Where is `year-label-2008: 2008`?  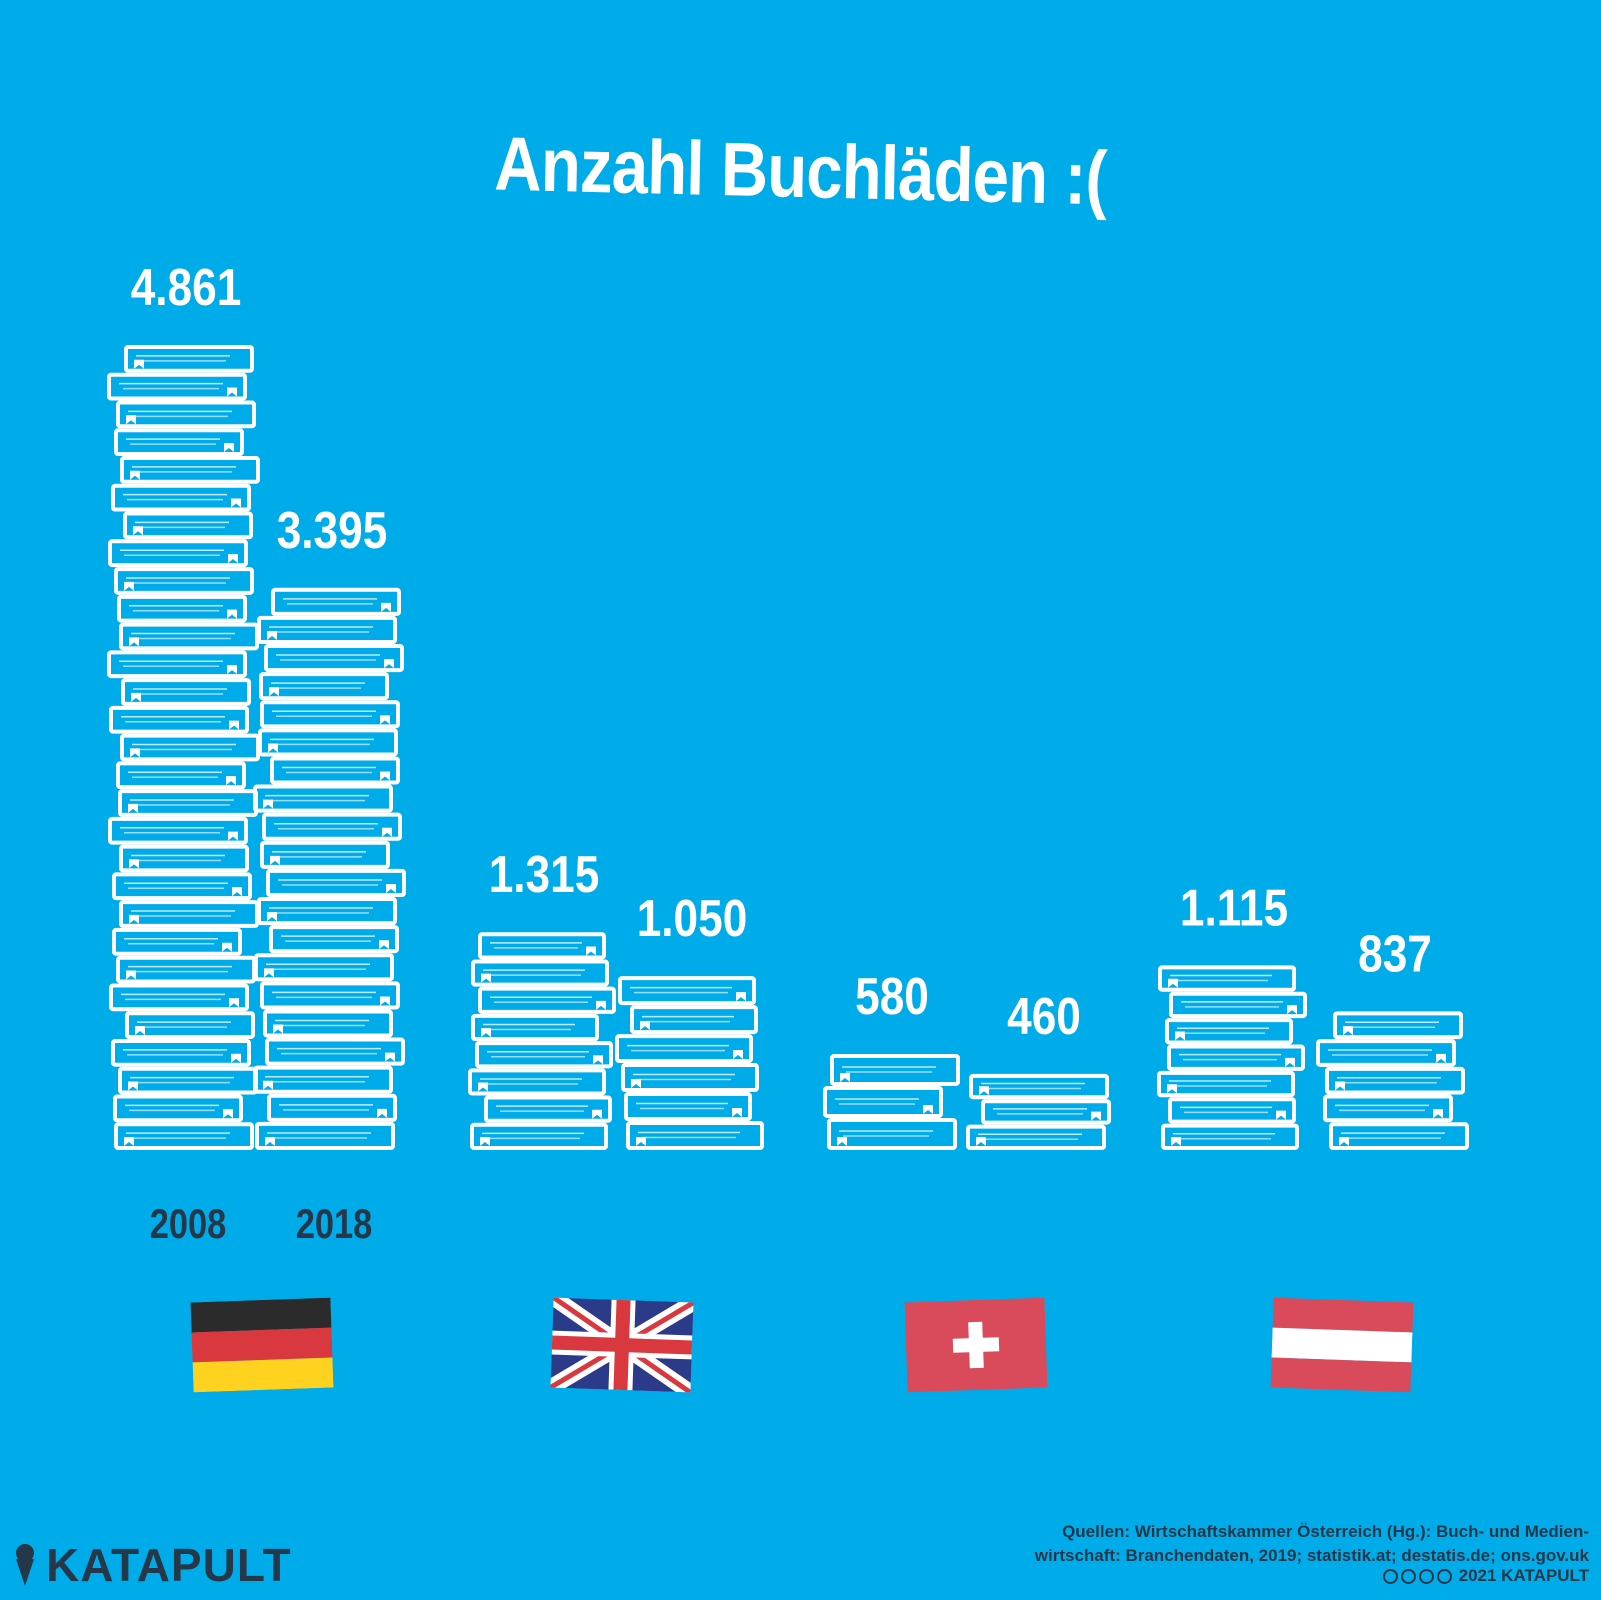 year-label-2008: 2008 is located at coordinates (188, 1223).